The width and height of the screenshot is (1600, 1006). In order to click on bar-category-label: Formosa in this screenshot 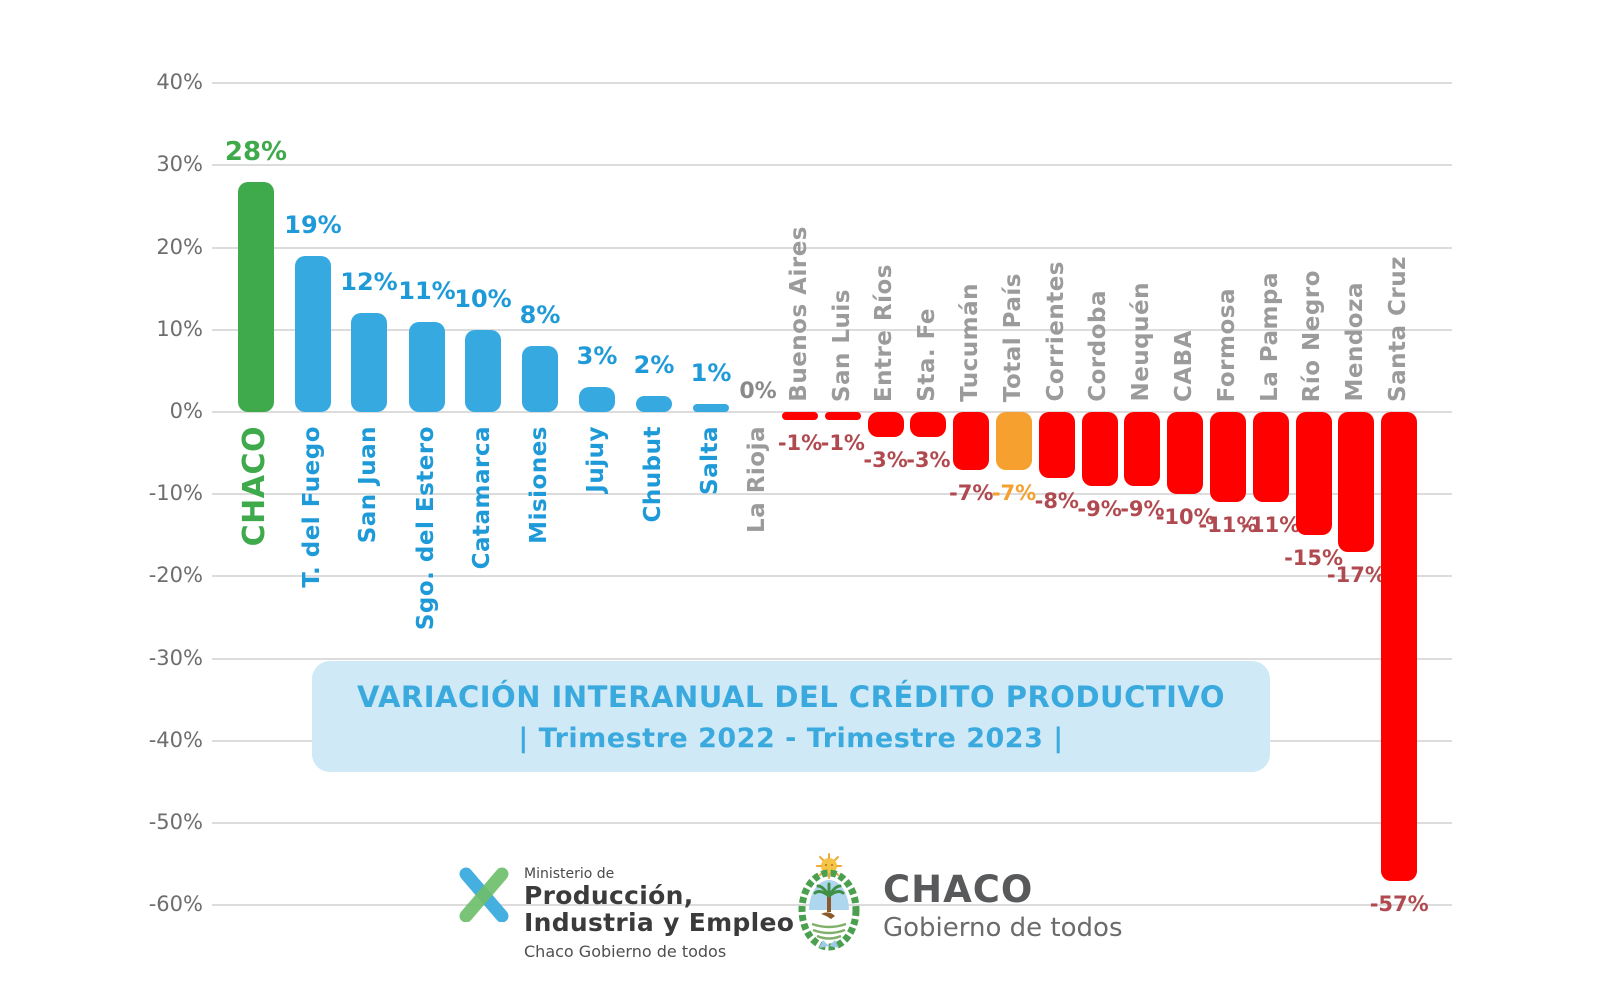, I will do `click(1226, 344)`.